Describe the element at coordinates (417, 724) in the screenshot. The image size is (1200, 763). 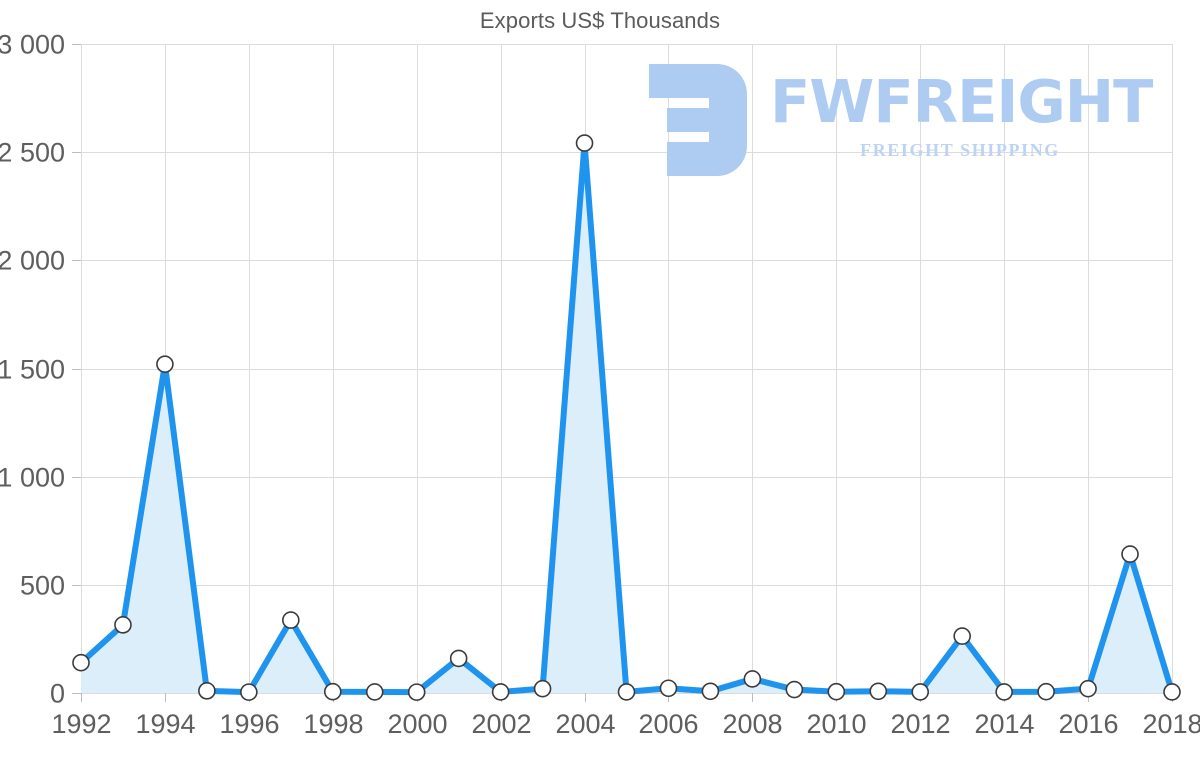
I see `x-tick-label: 2000` at that location.